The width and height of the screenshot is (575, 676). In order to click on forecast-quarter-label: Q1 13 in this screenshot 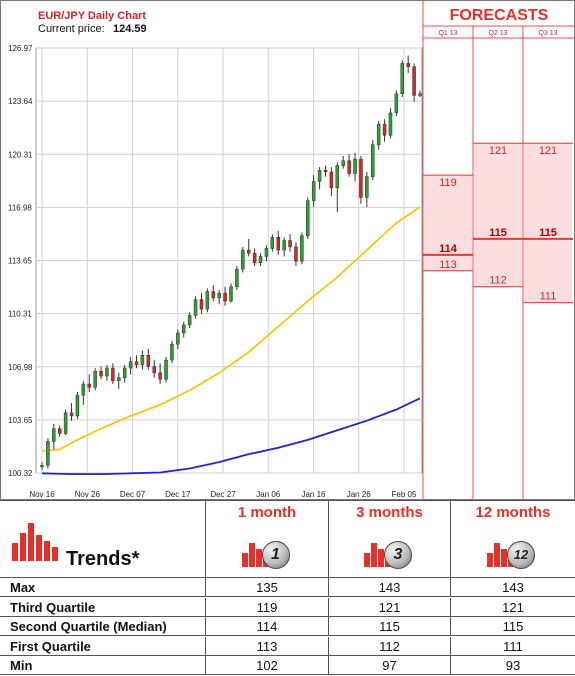, I will do `click(447, 33)`.